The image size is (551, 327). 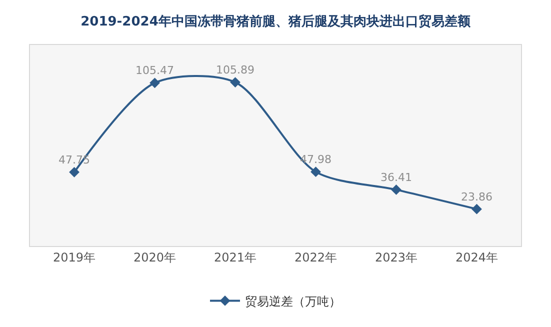 I want to click on x-tick-label: 2021年, so click(x=235, y=257).